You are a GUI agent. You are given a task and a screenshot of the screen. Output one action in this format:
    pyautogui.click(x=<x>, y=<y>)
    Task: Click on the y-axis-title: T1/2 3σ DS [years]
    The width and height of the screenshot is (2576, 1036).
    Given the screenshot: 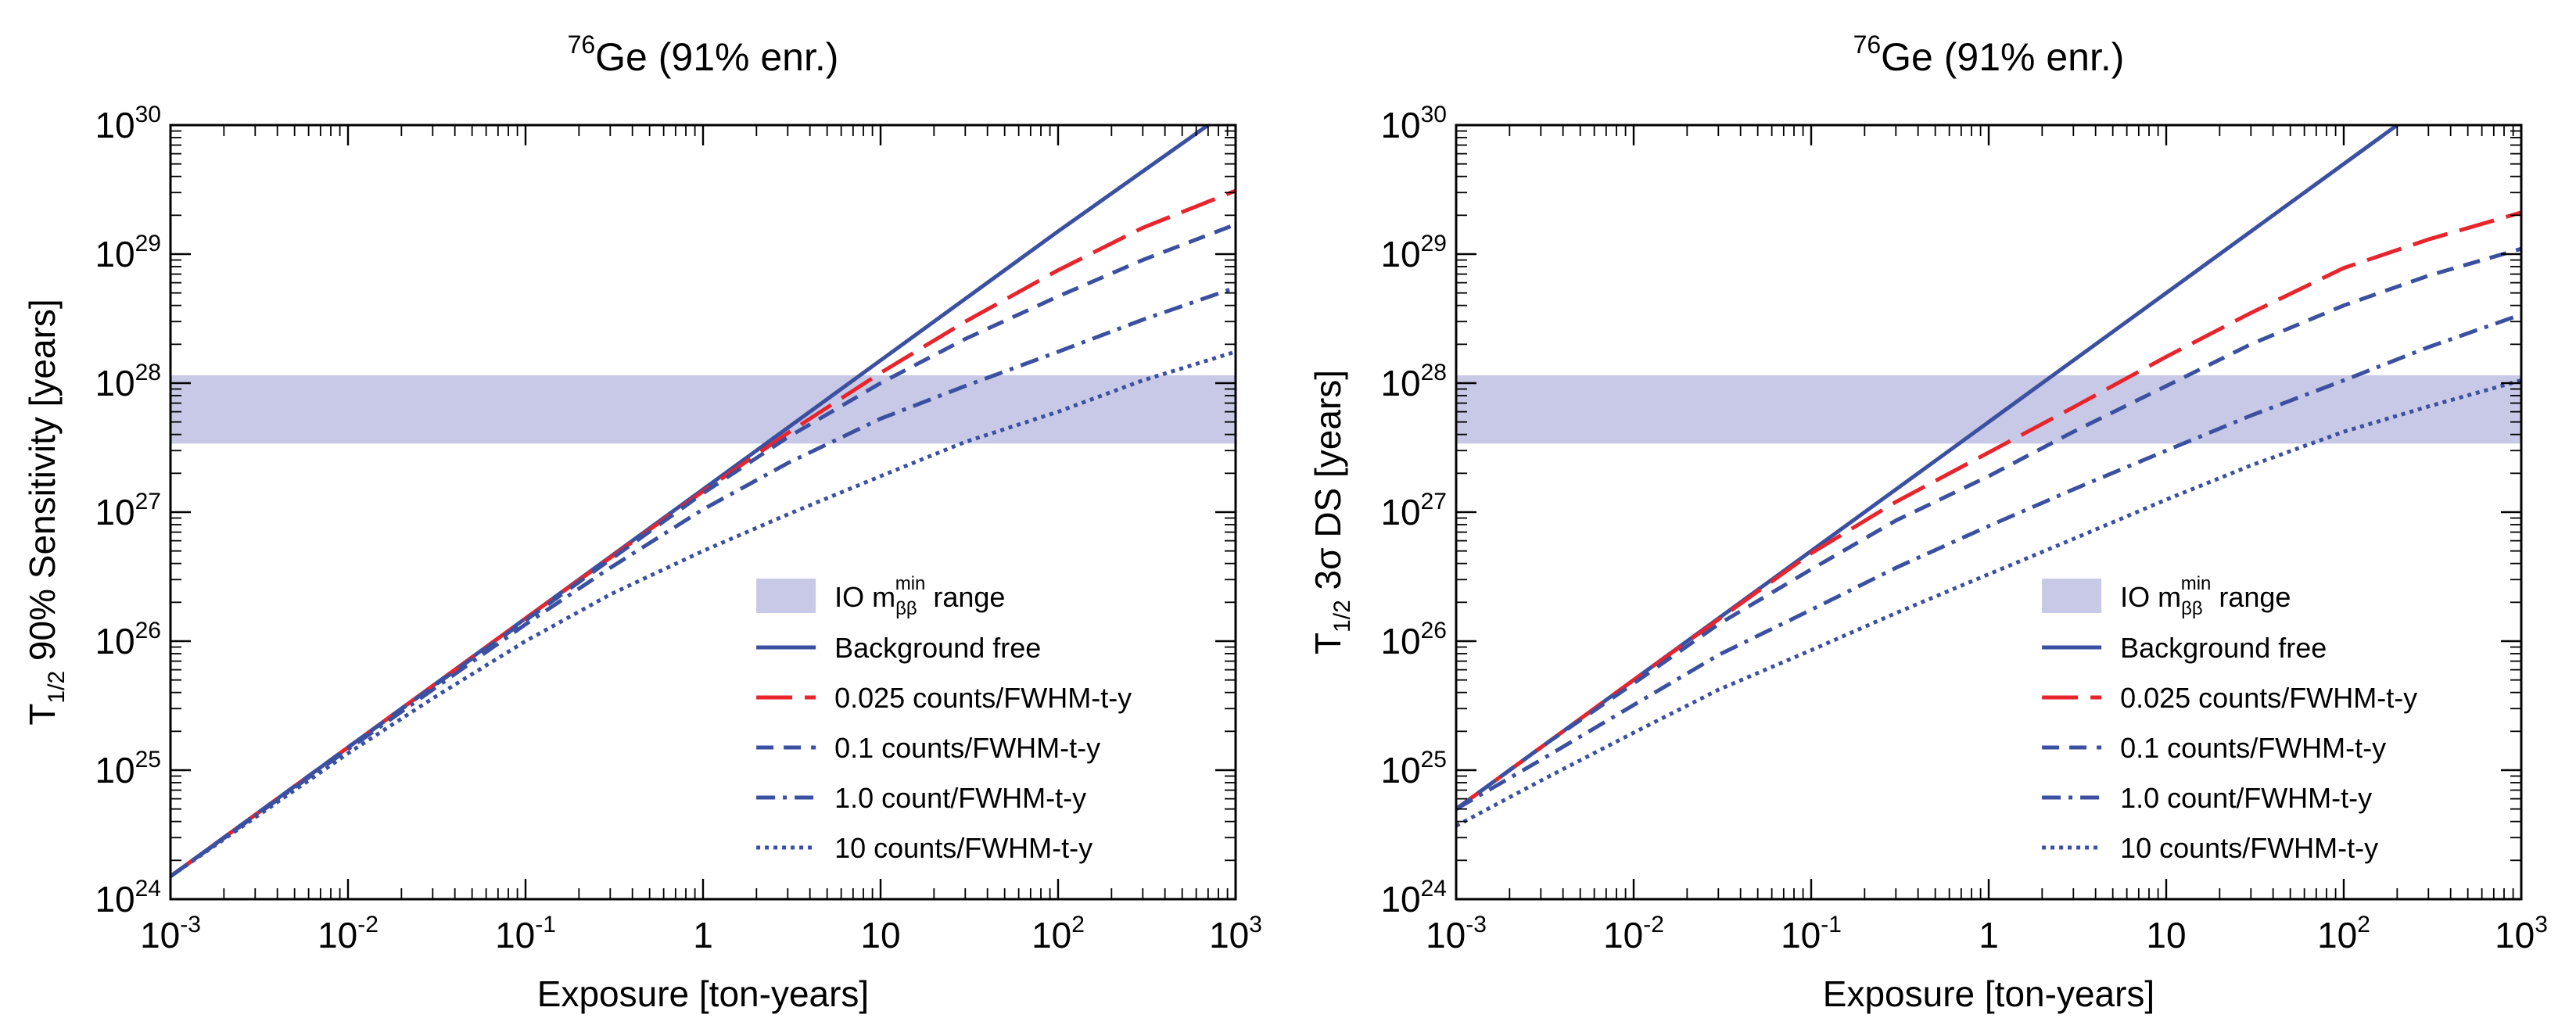 What is the action you would take?
    pyautogui.click(x=1331, y=512)
    